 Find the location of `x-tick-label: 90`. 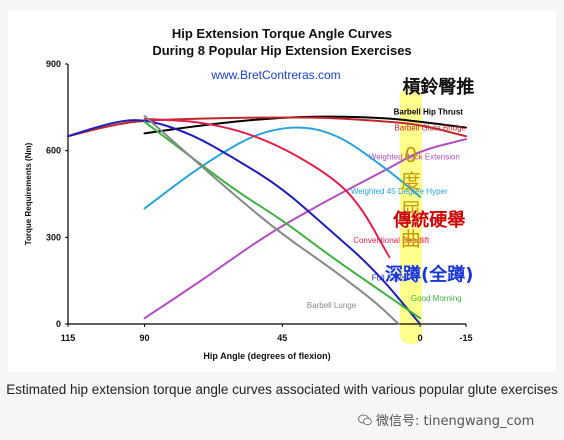

x-tick-label: 90 is located at coordinates (145, 338).